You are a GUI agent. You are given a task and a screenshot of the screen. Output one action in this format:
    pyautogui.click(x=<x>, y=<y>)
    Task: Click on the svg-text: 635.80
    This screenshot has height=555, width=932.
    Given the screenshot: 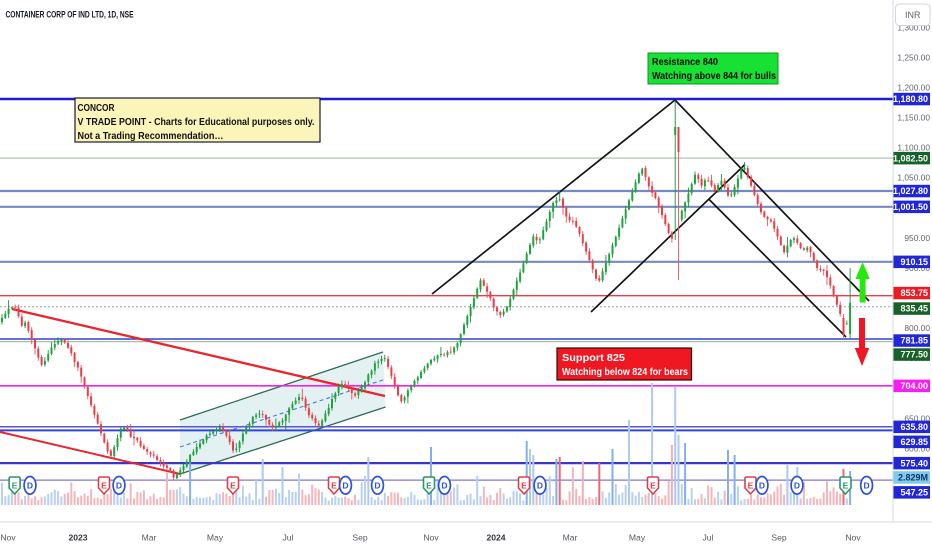 What is the action you would take?
    pyautogui.click(x=914, y=427)
    